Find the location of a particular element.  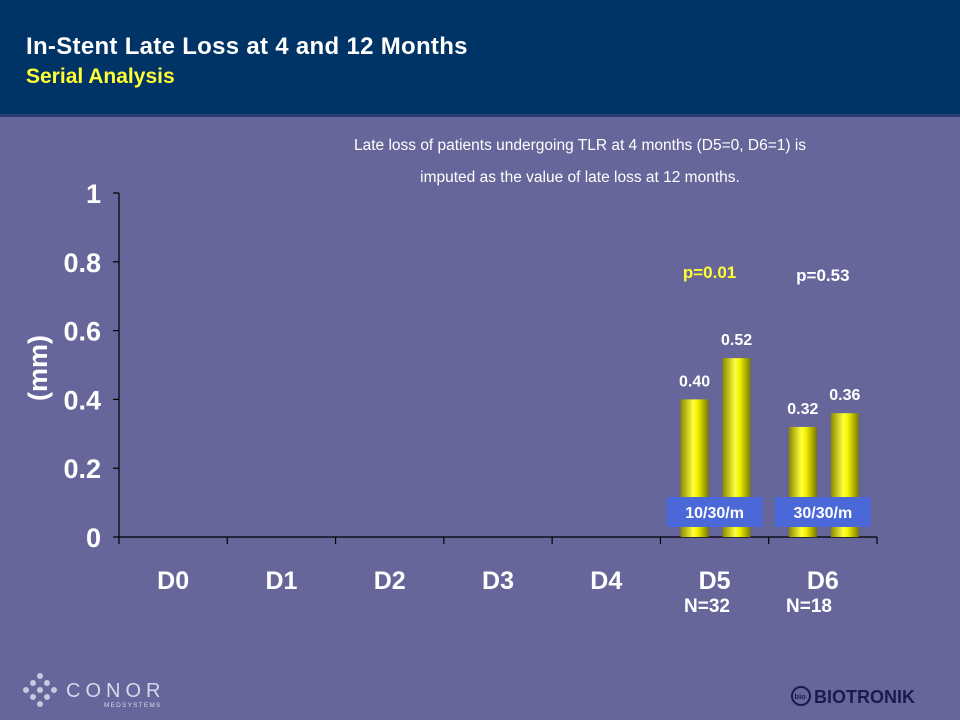

biotronik-logo: bio BIOTRONIK is located at coordinates (870, 699).